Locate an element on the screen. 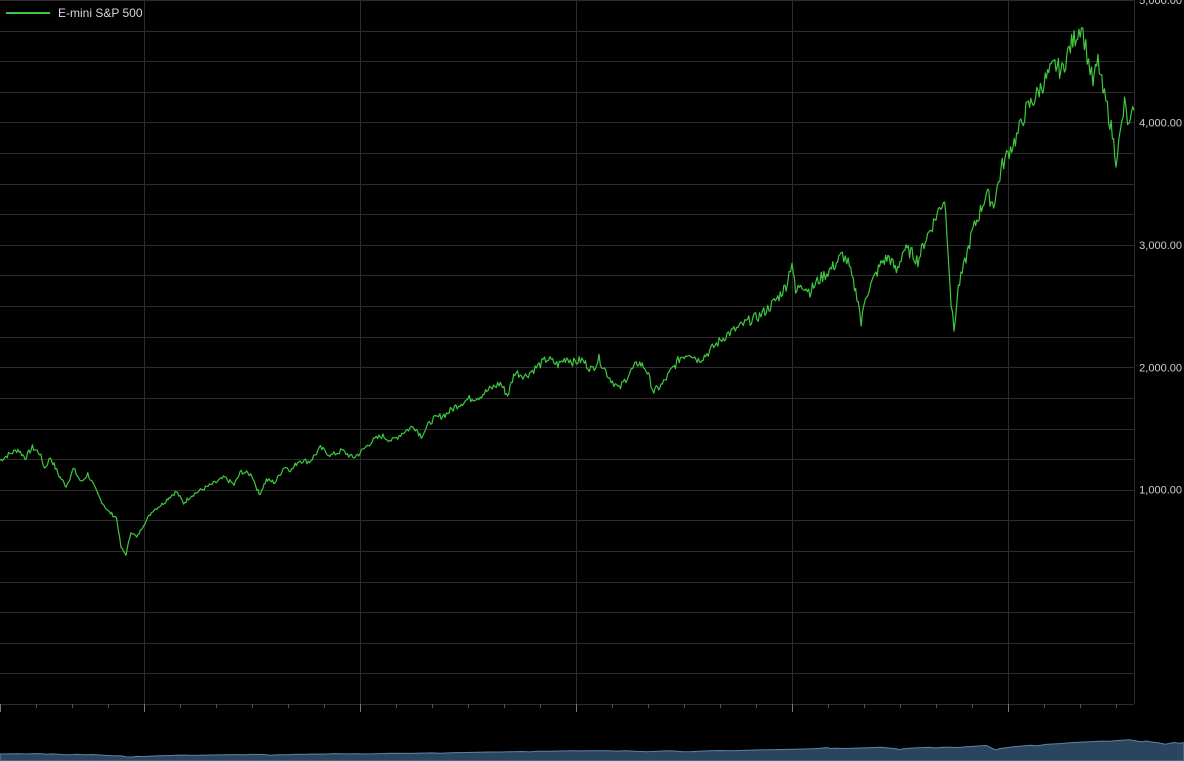 The image size is (1184, 761). y-tick-label: 1,000.00 is located at coordinates (1160, 491).